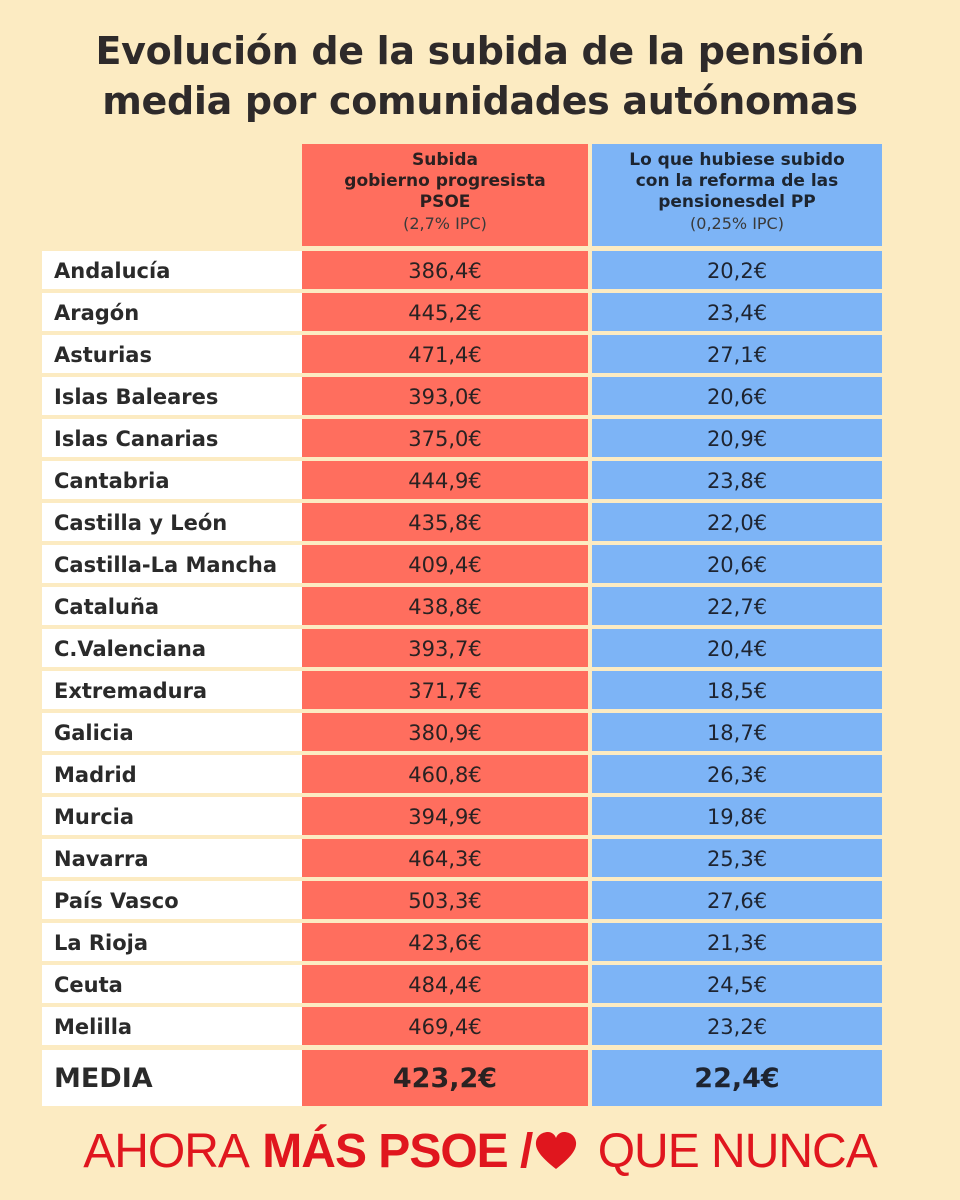 The width and height of the screenshot is (960, 1200). What do you see at coordinates (445, 774) in the screenshot?
I see `psoe-value: 460,8€` at bounding box center [445, 774].